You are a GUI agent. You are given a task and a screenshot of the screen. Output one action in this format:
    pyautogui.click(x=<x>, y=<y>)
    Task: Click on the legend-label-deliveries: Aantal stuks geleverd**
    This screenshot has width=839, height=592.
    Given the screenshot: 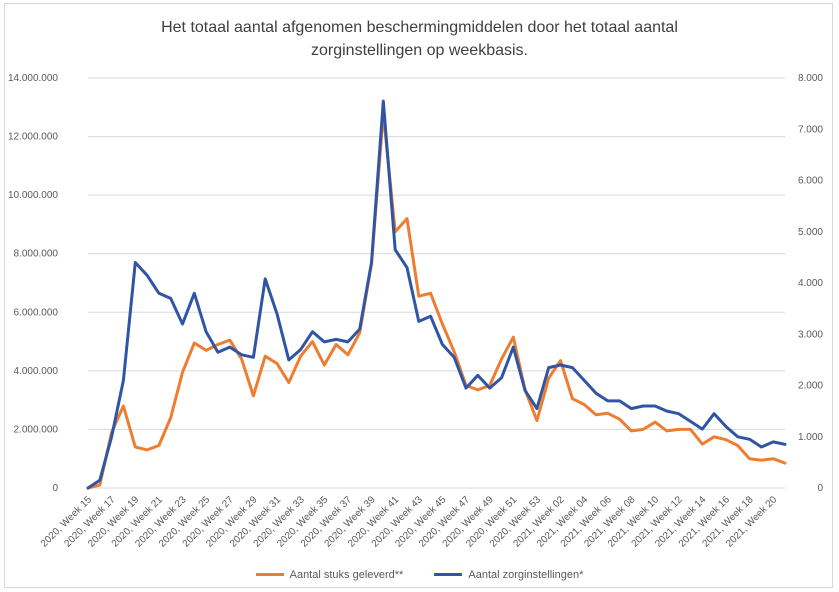 What is the action you would take?
    pyautogui.click(x=346, y=574)
    